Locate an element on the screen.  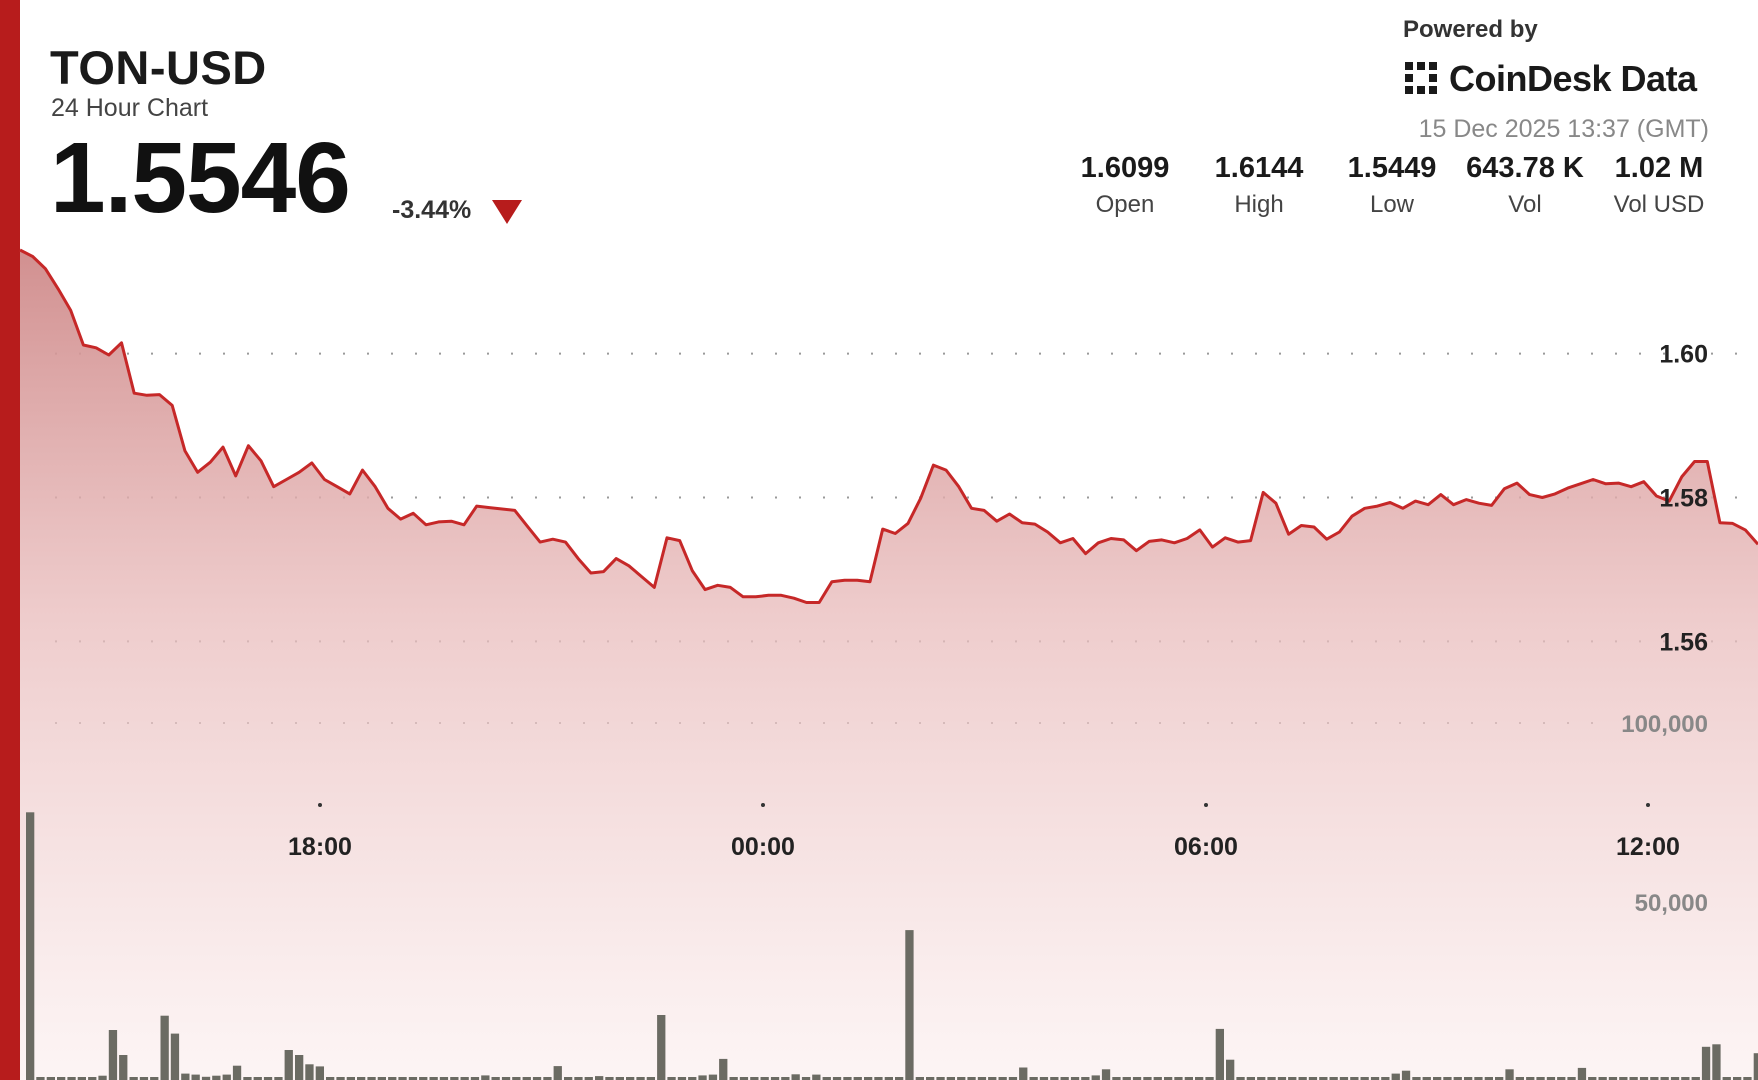
stat-value: 1.6144 is located at coordinates (1259, 168).